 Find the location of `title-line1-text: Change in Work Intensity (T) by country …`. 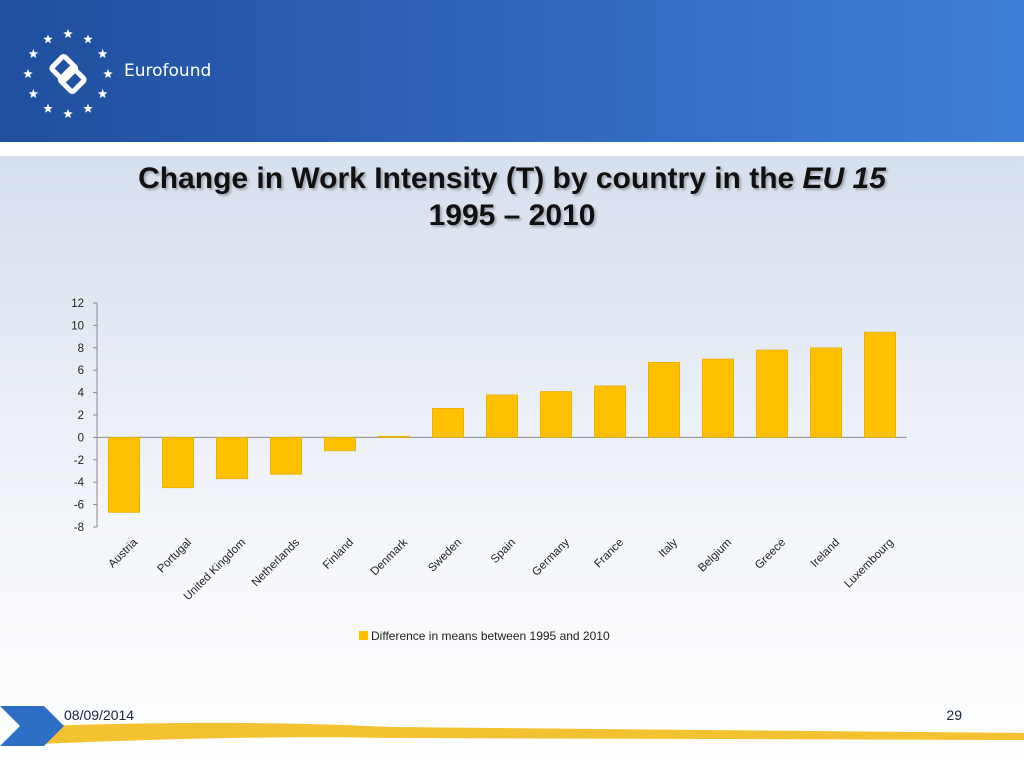

title-line1-text: Change in Work Intensity (T) by country … is located at coordinates (470, 178).